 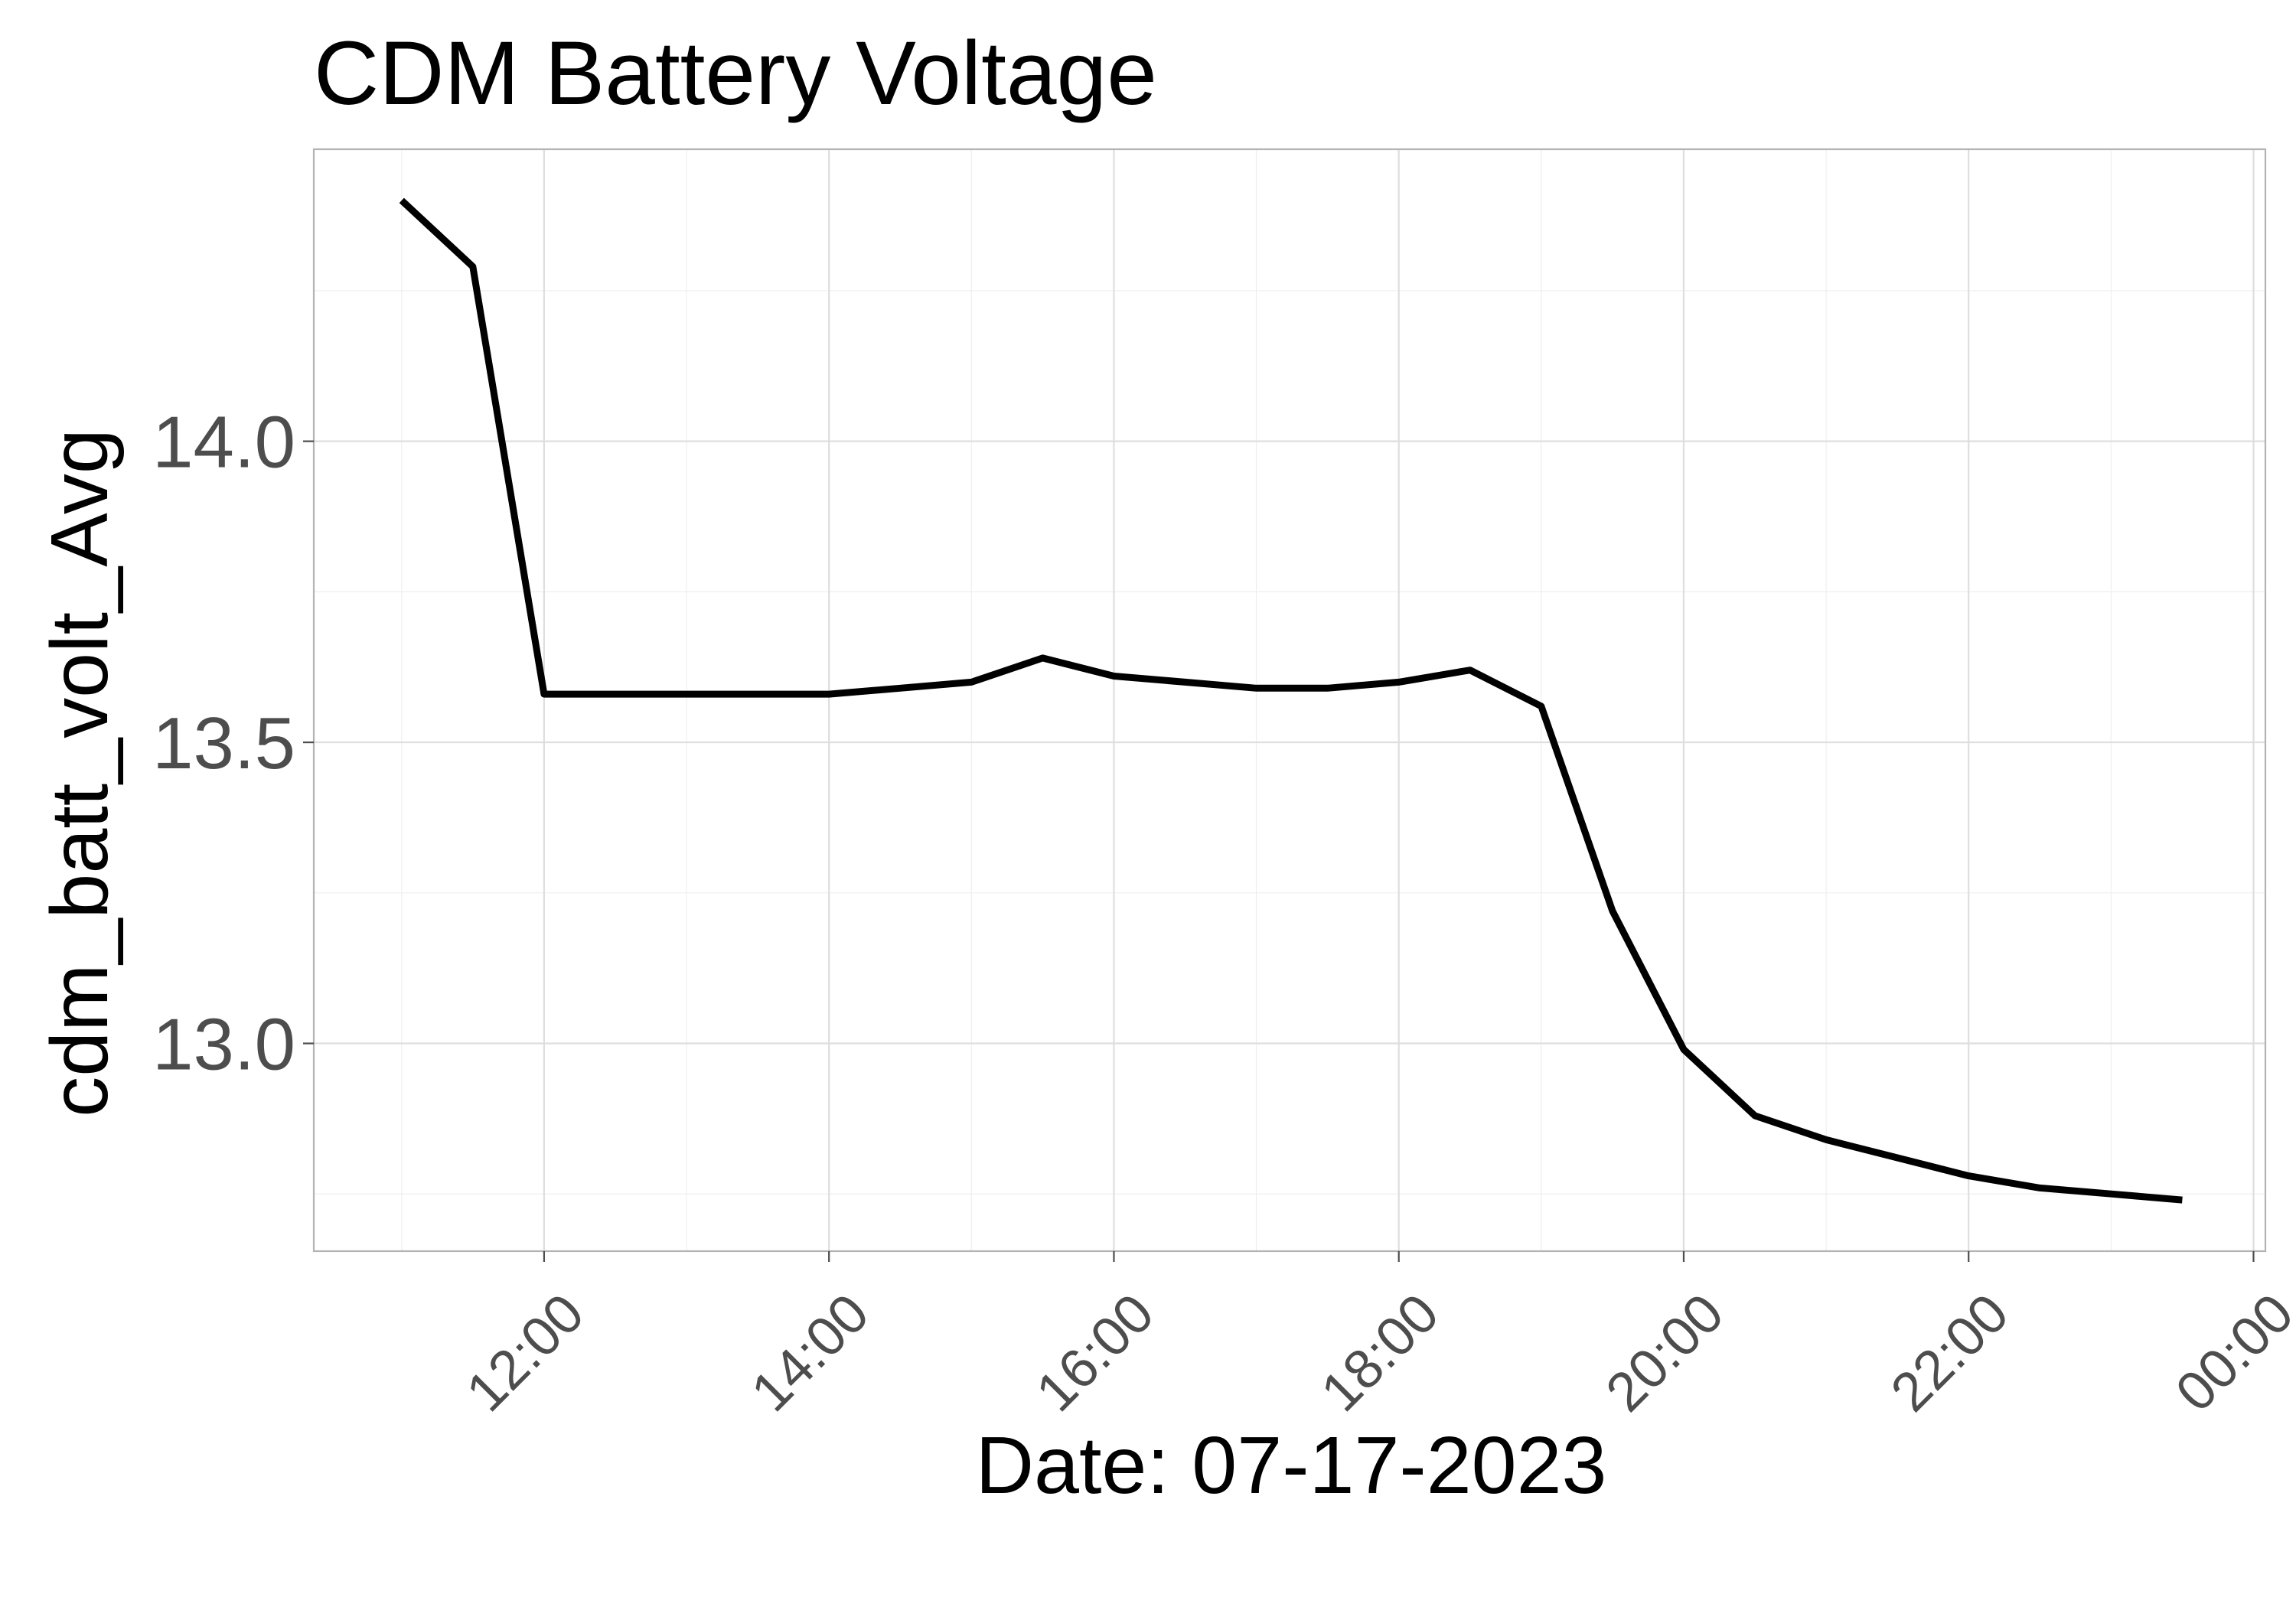 I want to click on x-tick-label: 22:00, so click(x=1950, y=1353).